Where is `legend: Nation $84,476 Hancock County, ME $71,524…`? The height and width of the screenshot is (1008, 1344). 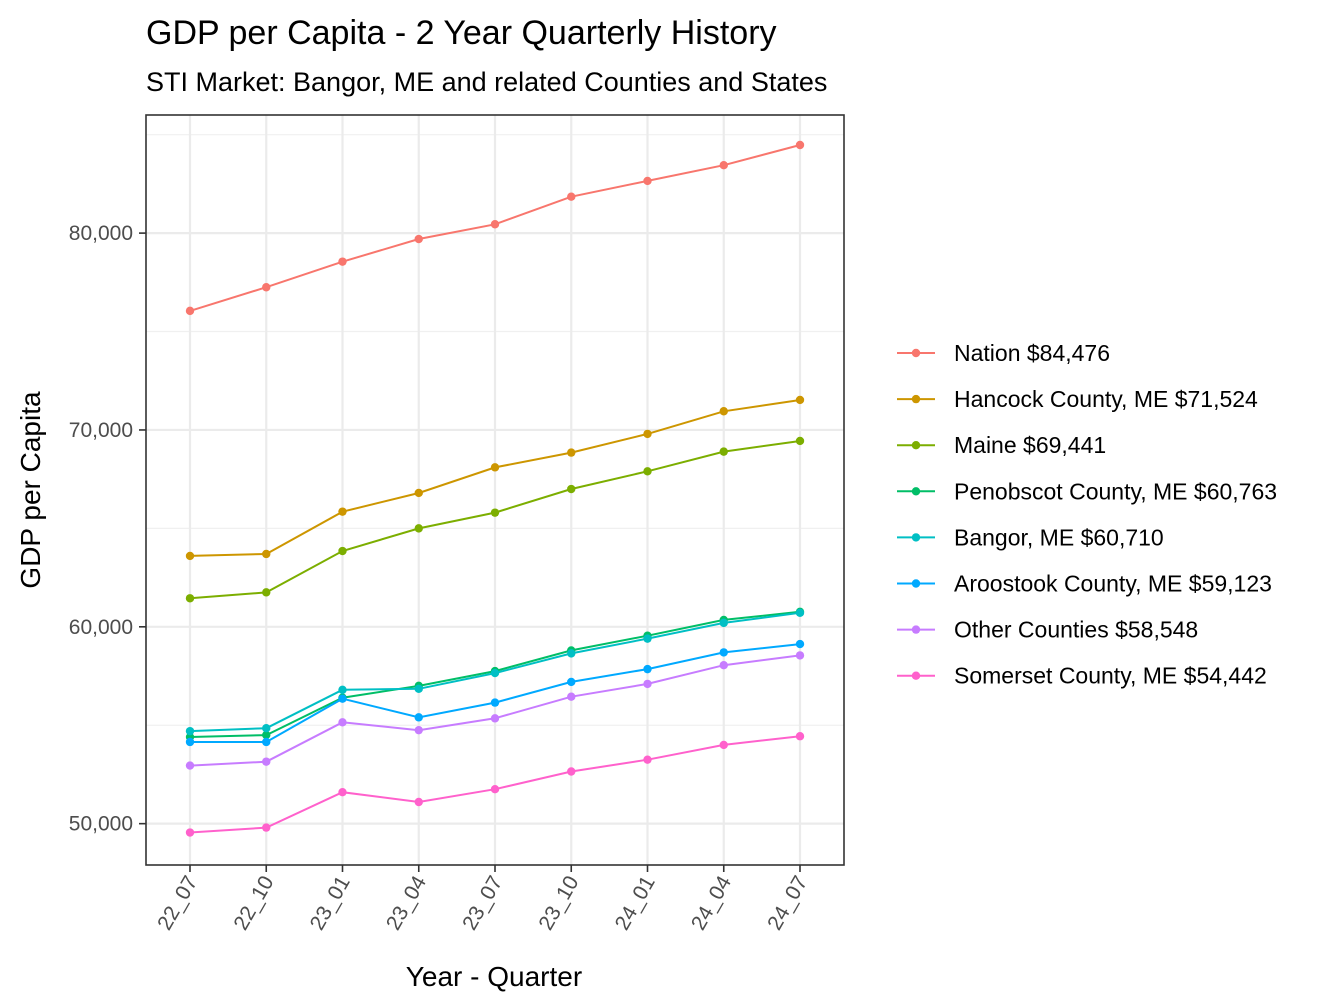 legend: Nation $84,476 Hancock County, ME $71,524… is located at coordinates (1087, 514).